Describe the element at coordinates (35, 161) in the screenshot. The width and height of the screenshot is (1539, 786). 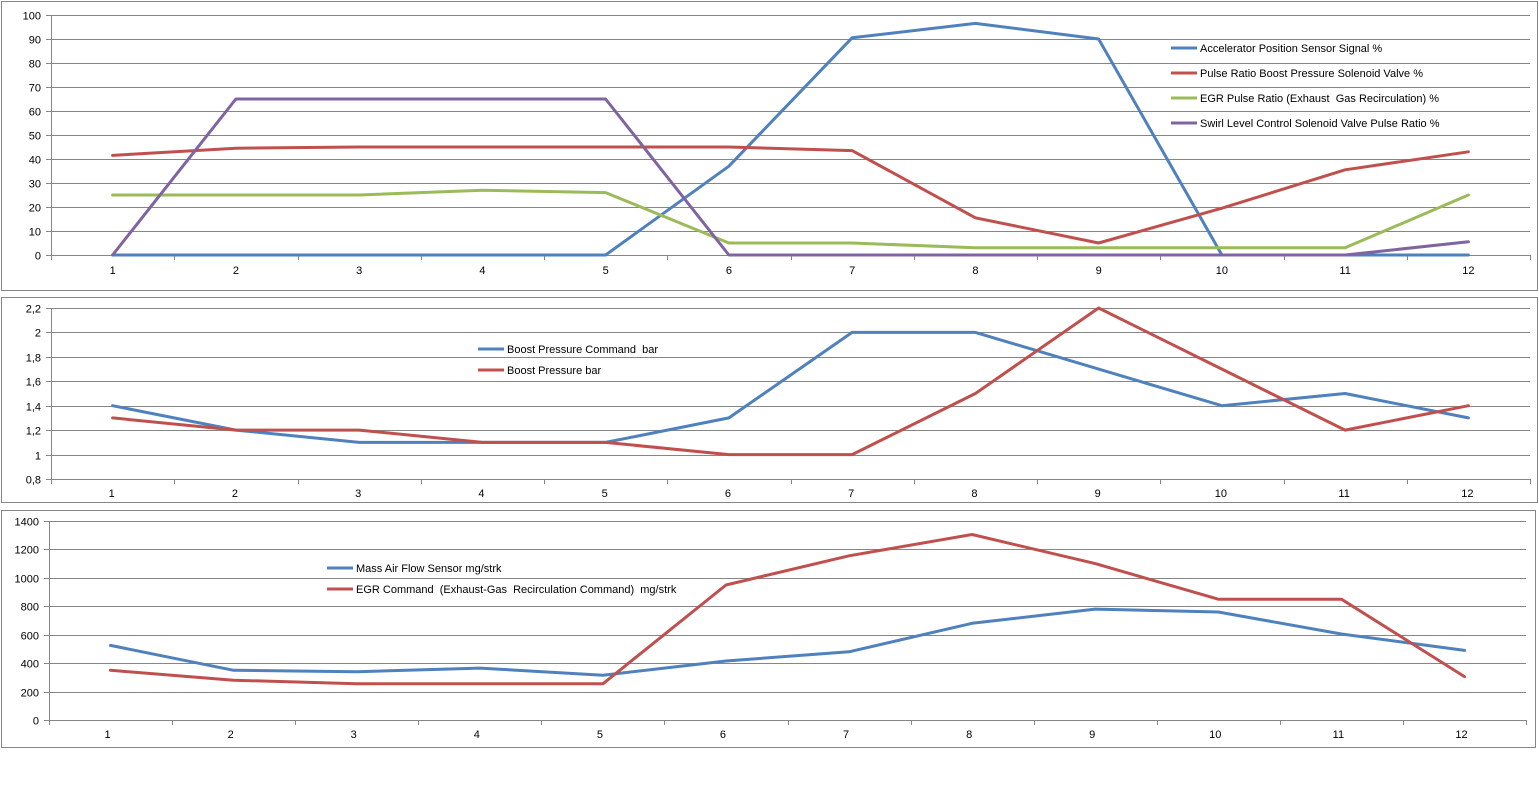
I see `y-tick-label: 40` at that location.